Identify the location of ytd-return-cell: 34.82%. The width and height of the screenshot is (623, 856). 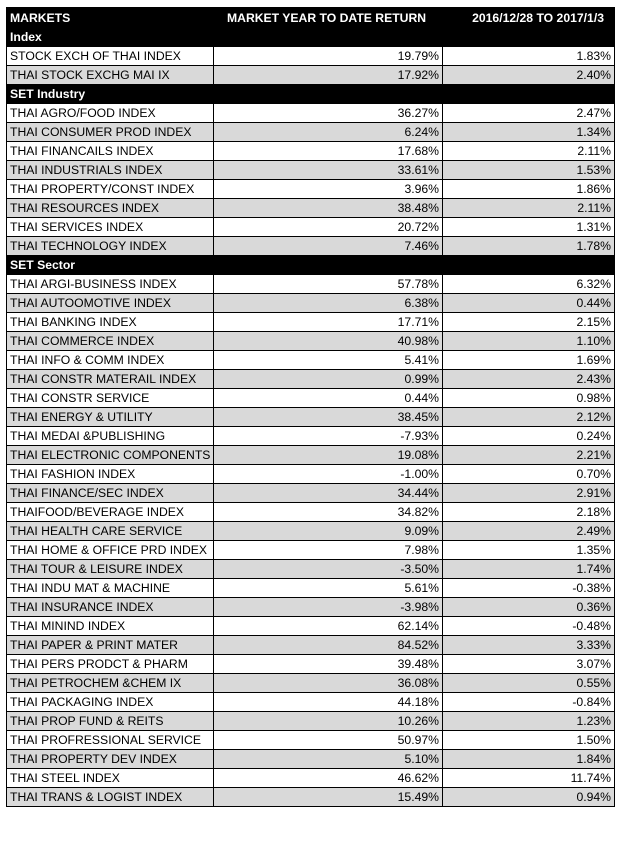
(328, 512).